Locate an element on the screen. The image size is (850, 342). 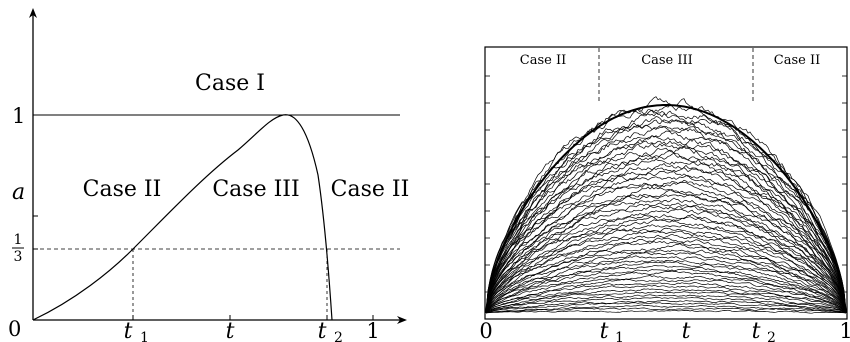
right-label-case-ii-left: Case II is located at coordinates (543, 60).